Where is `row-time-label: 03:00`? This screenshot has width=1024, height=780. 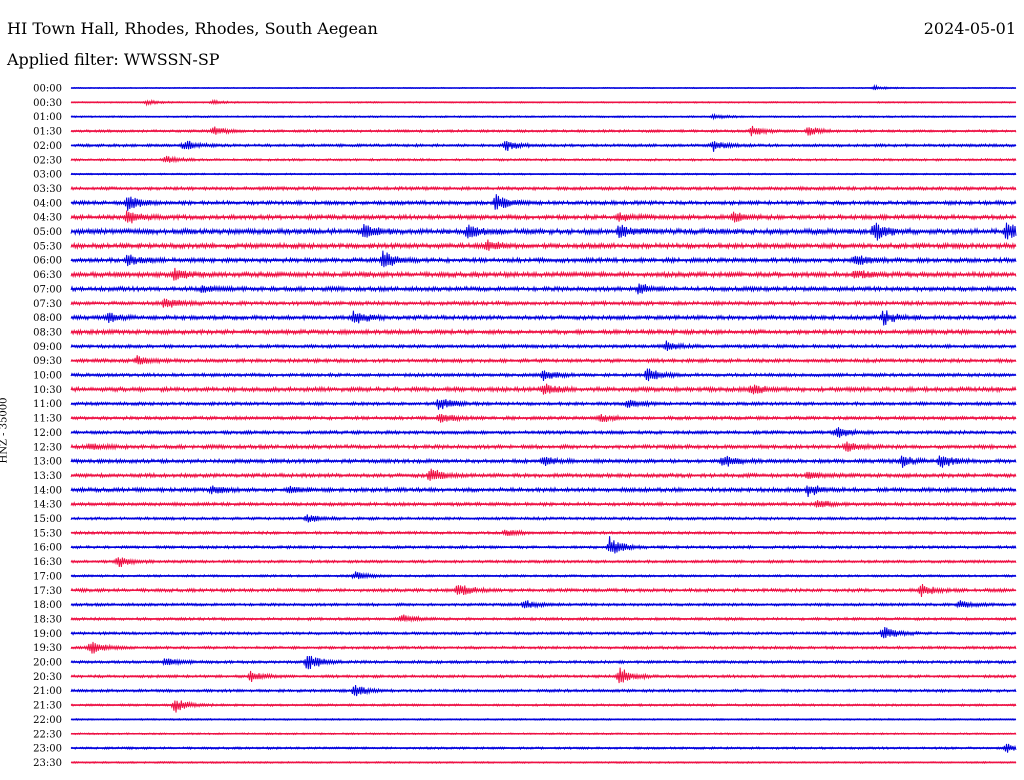
row-time-label: 03:00 is located at coordinates (47, 175).